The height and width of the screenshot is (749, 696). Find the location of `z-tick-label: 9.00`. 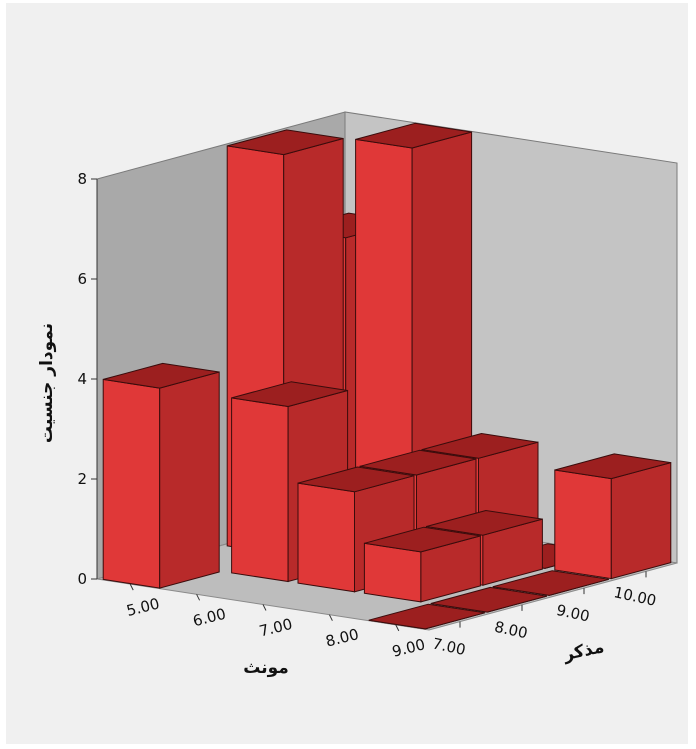

z-tick-label: 9.00 is located at coordinates (408, 648).